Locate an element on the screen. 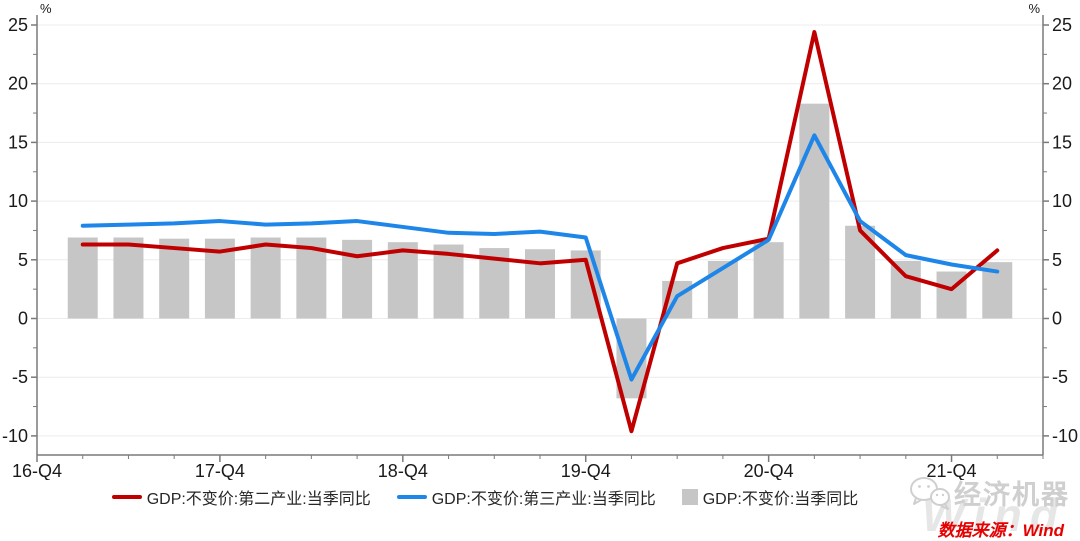  y-tick-label-right: -10 is located at coordinates (1065, 436).